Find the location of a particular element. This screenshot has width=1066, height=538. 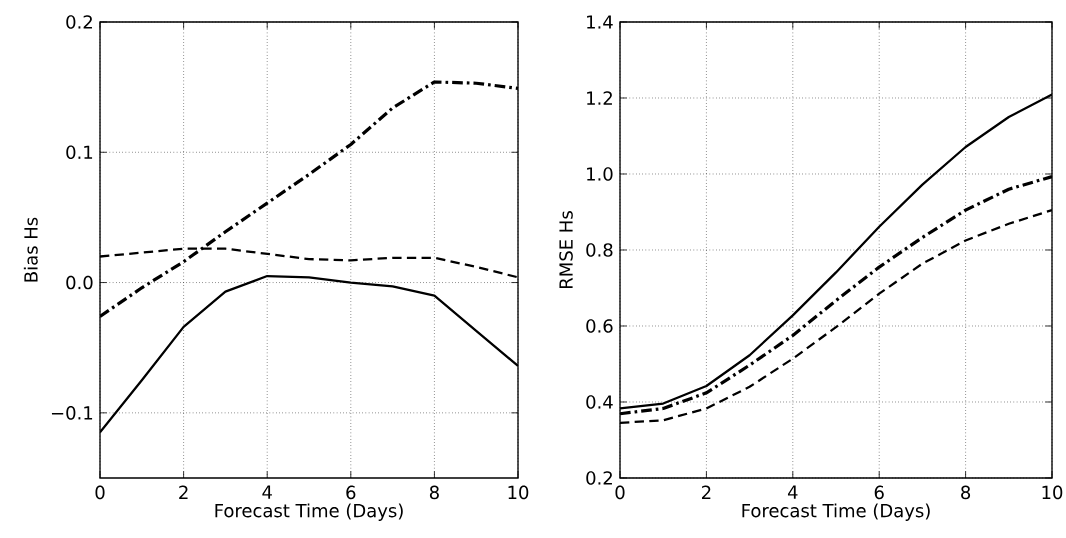

y-tick-label: 0.0 is located at coordinates (79, 282).